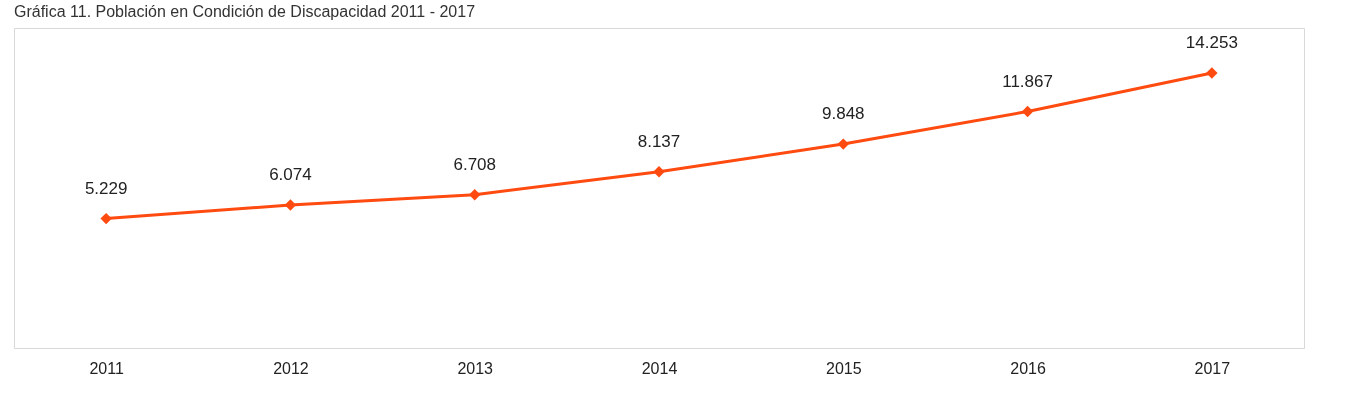  What do you see at coordinates (290, 174) in the screenshot?
I see `data-label: 6.074` at bounding box center [290, 174].